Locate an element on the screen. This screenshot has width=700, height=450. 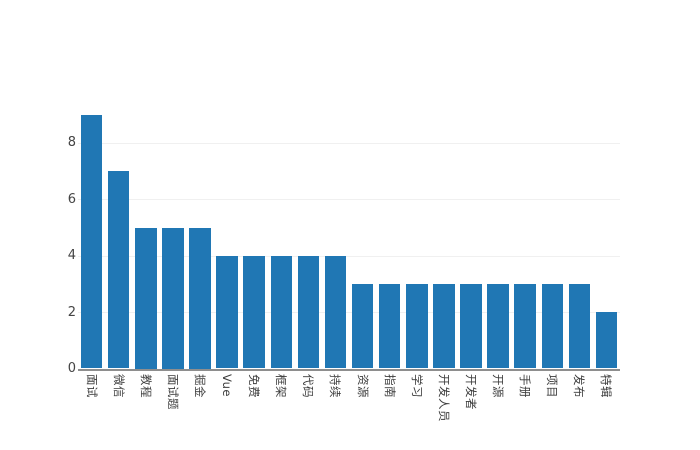
x-tick-label: 面试题 is located at coordinates (172, 392).